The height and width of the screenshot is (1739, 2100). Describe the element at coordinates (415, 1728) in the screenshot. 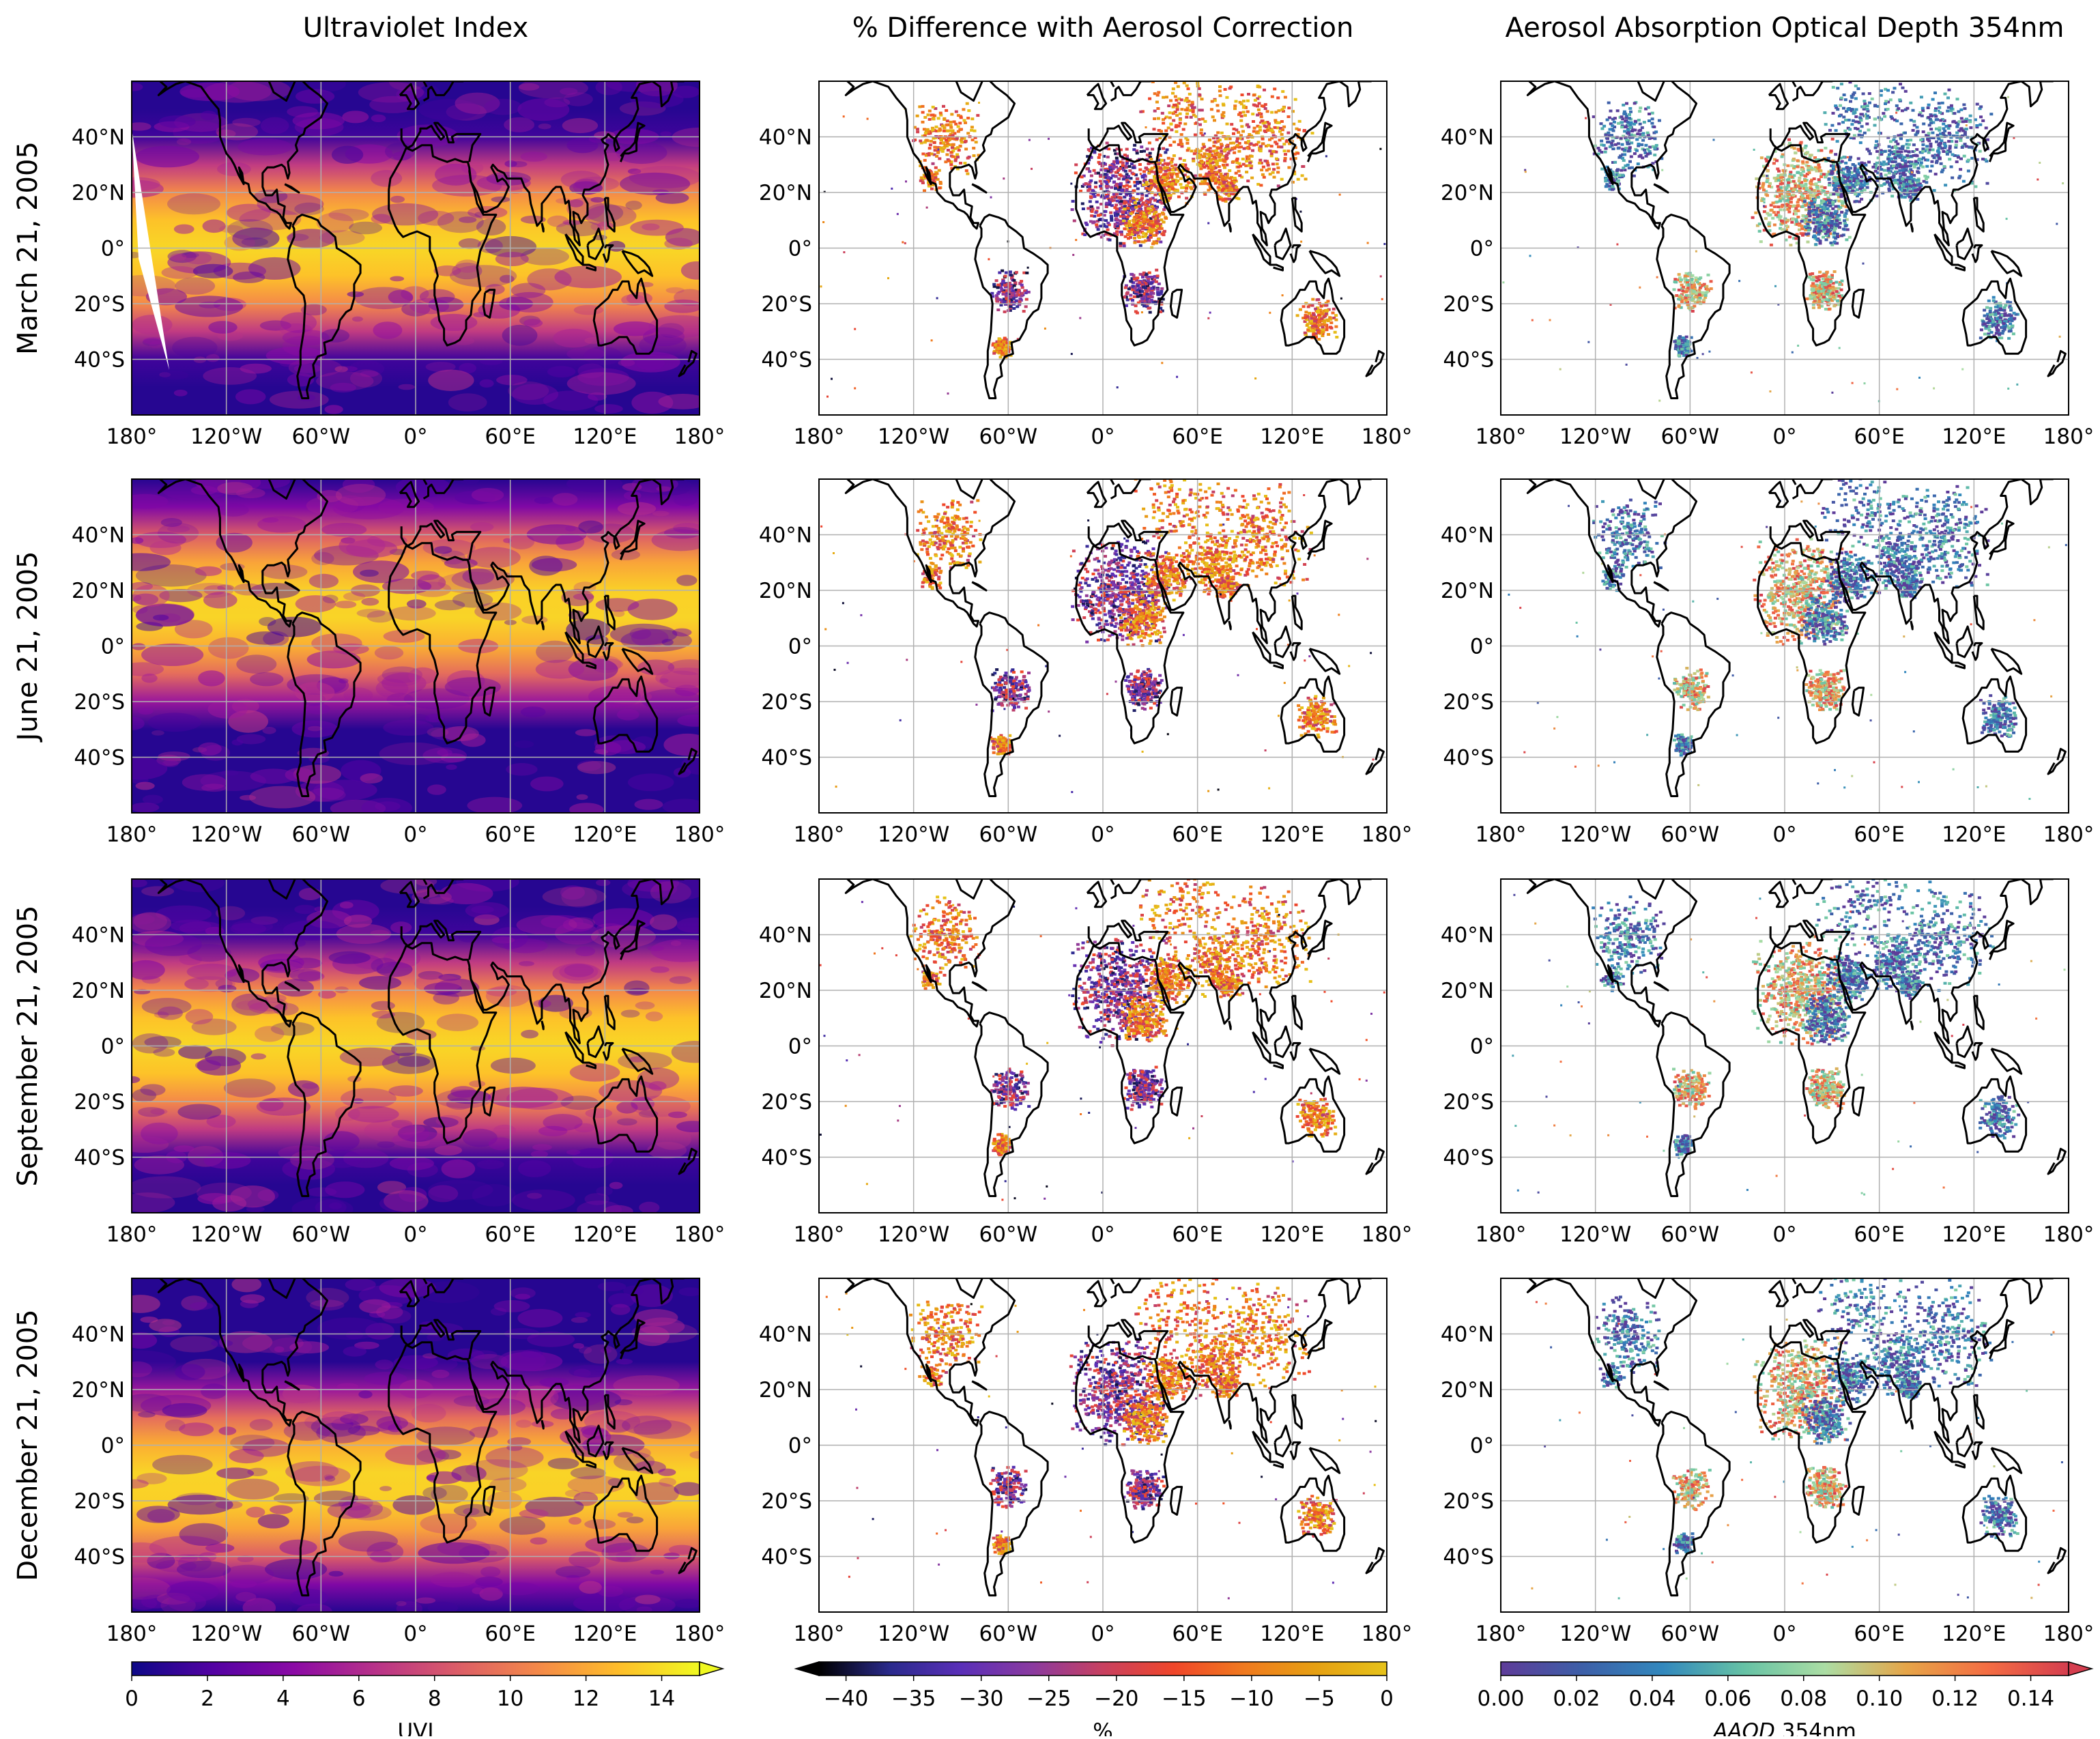

I see `colorbar-label: UVI` at that location.